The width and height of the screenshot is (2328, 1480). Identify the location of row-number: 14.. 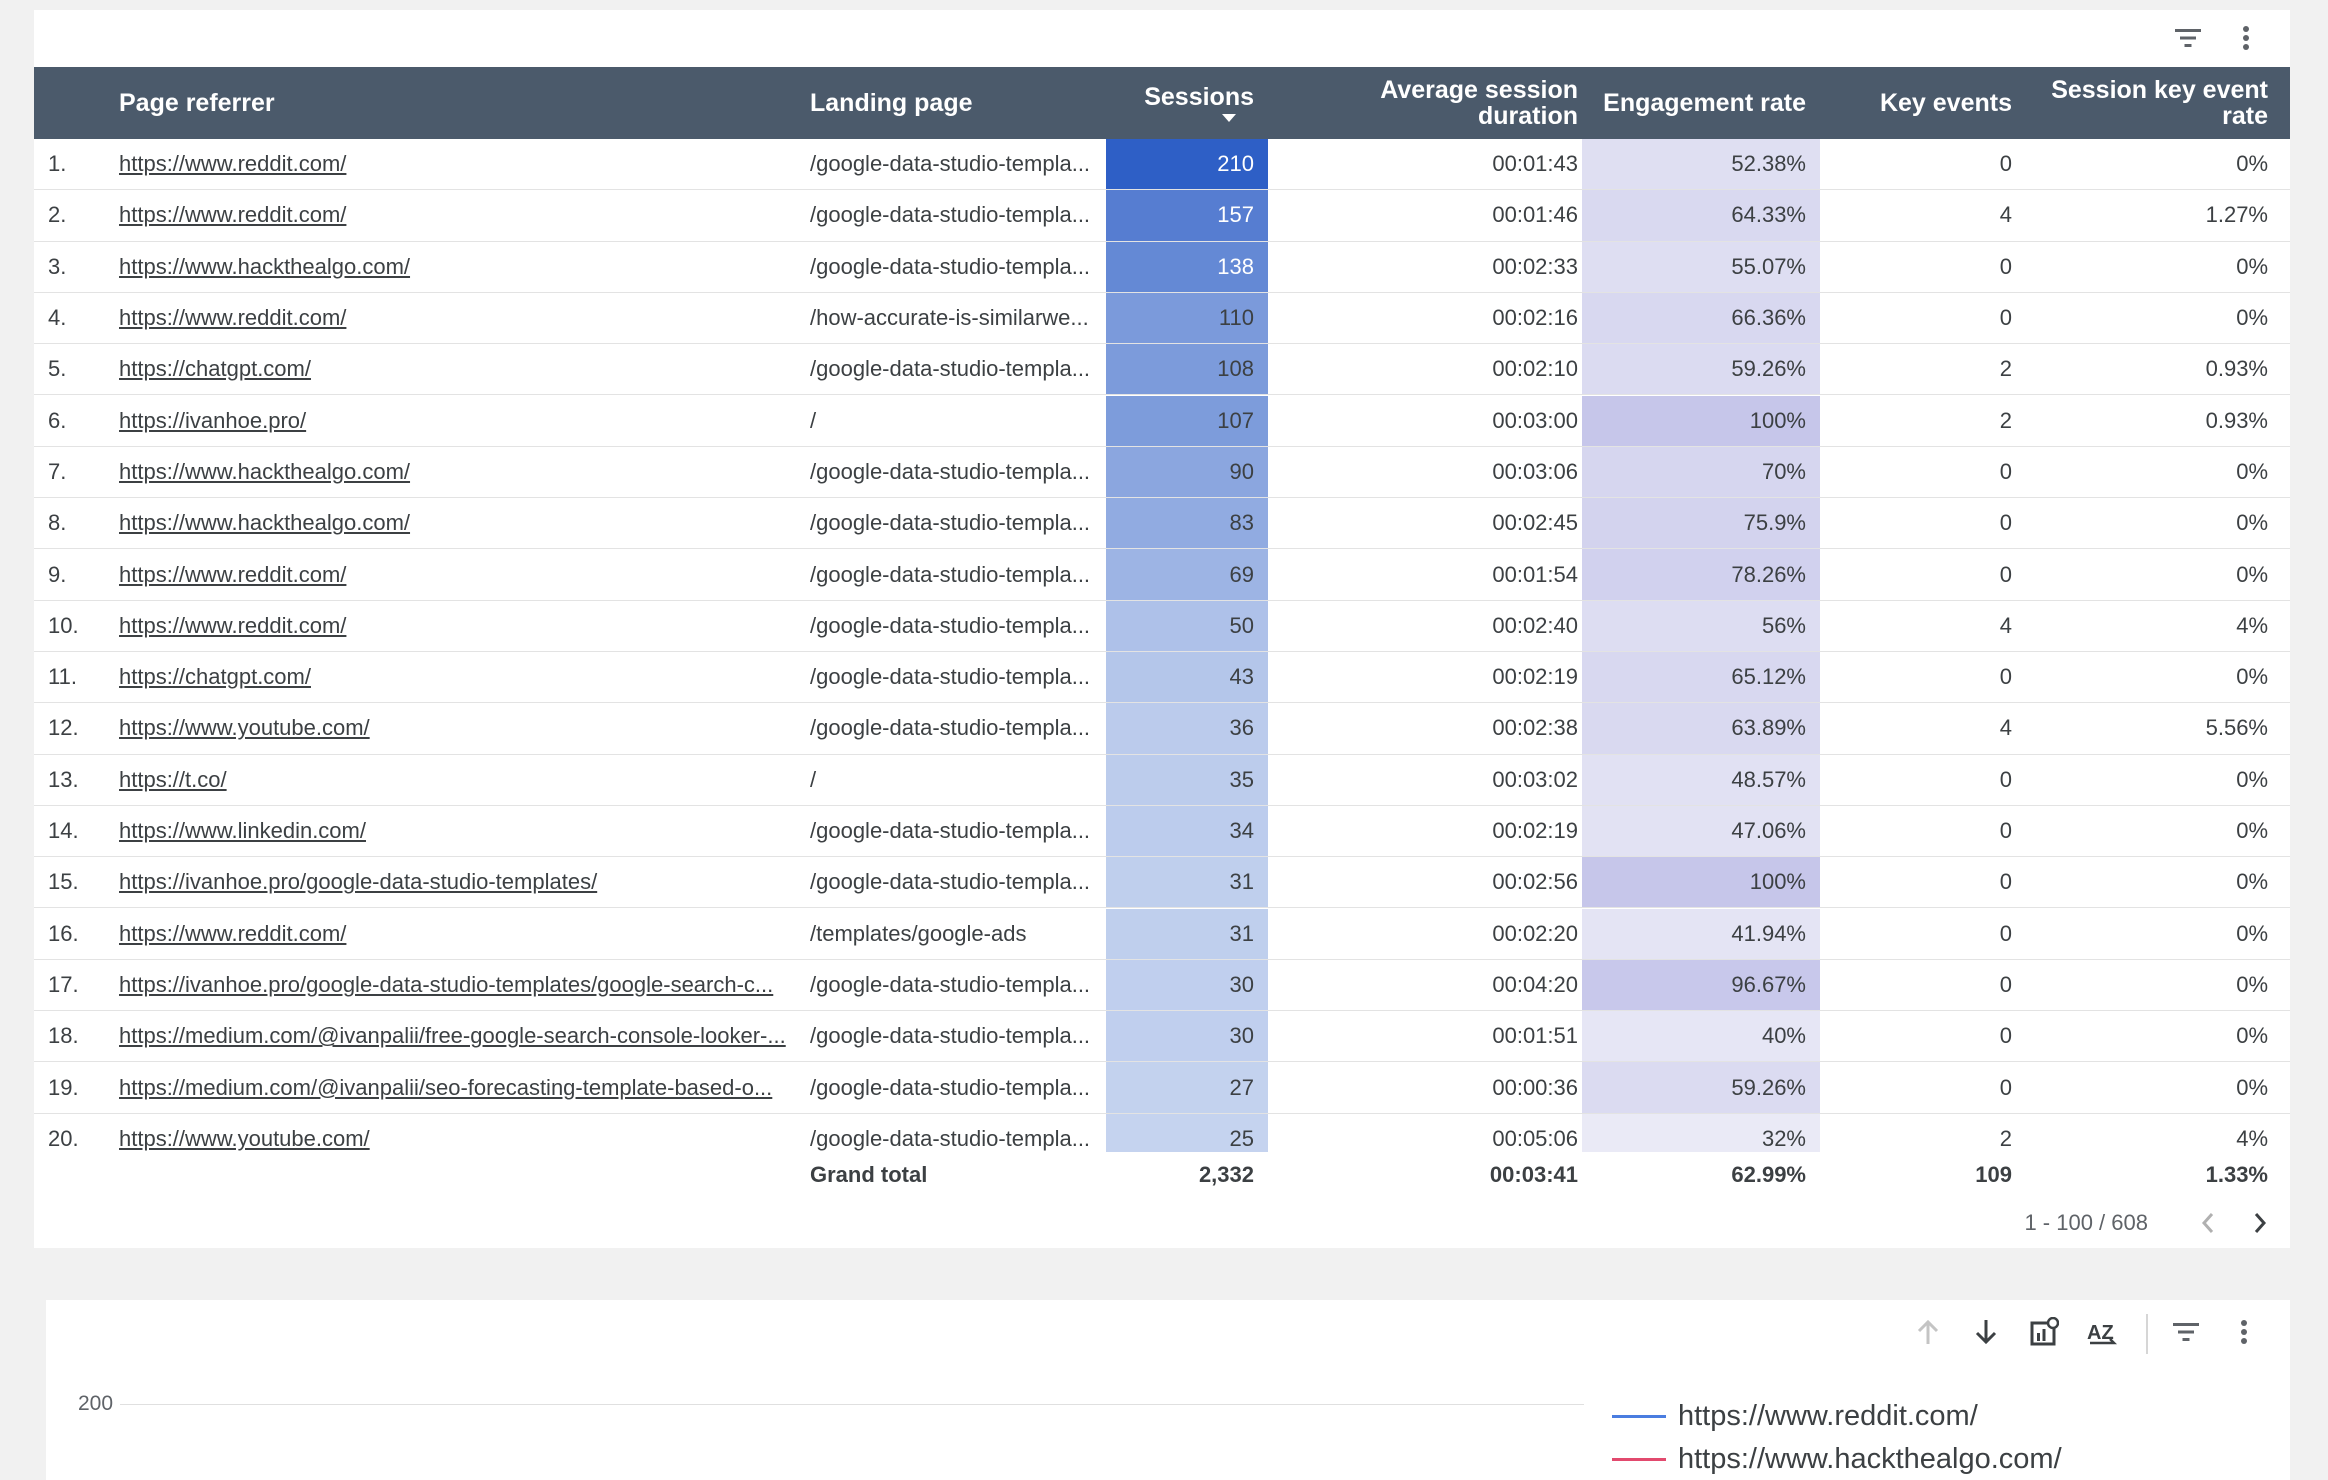
(63, 831).